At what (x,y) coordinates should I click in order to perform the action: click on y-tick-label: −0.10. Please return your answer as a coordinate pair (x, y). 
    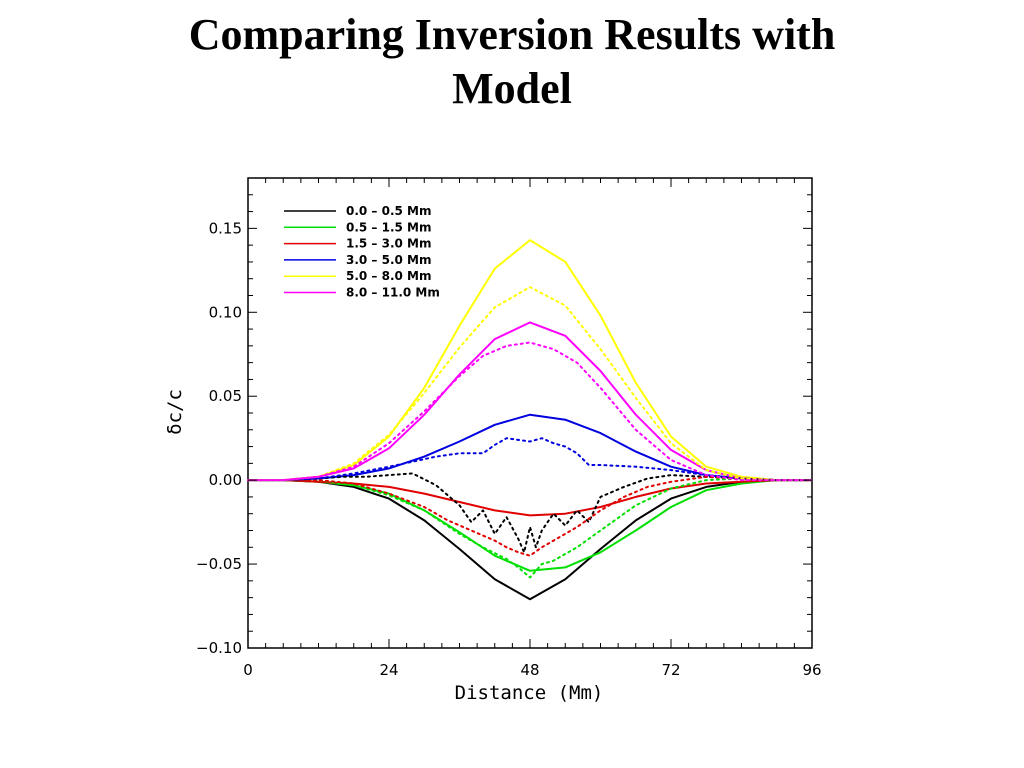
    Looking at the image, I should click on (219, 648).